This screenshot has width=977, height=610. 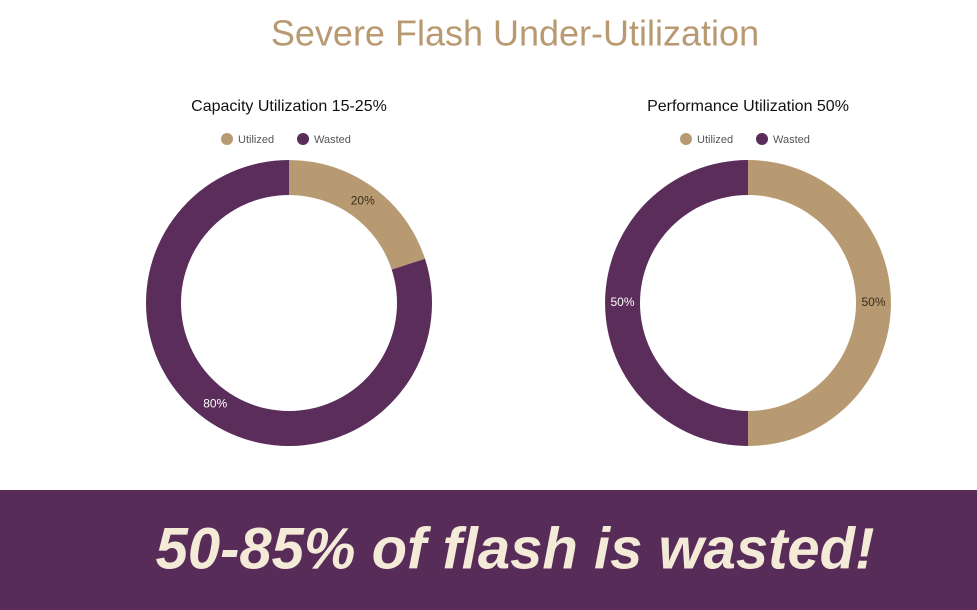 I want to click on chart-title: Performance Utilization 50%, so click(x=748, y=106).